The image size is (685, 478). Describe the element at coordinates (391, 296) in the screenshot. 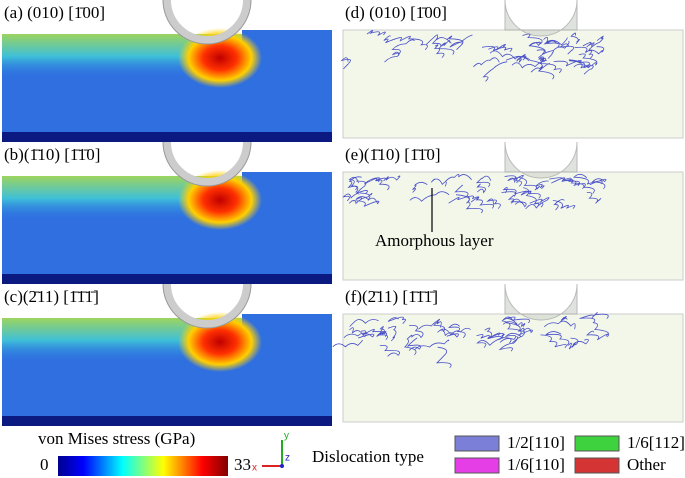

I see `panel-label: (f)(2̄11) [1̄1̄1̄]` at that location.